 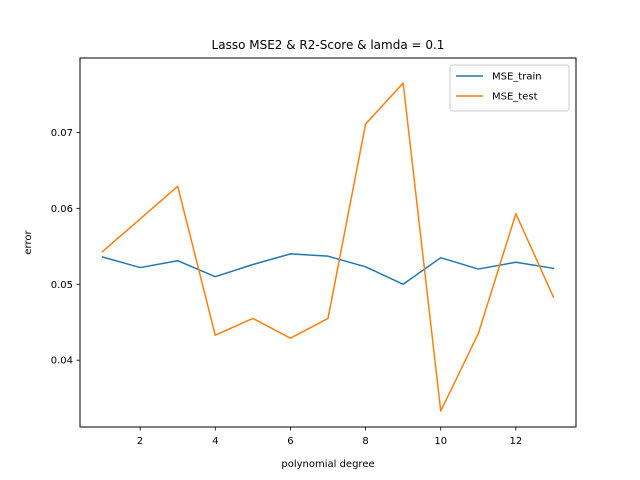 I want to click on x-tick-label: 2, so click(x=140, y=441).